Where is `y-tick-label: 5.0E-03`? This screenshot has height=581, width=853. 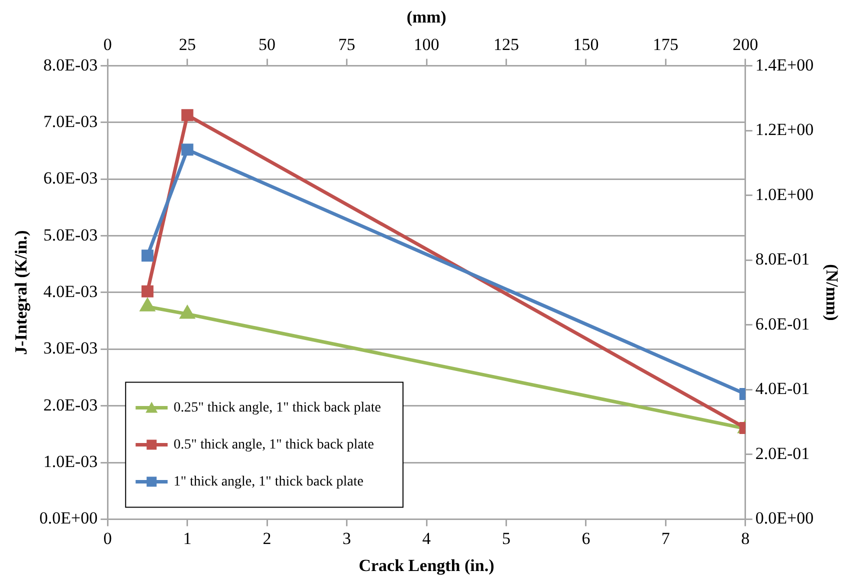
y-tick-label: 5.0E-03 is located at coordinates (70, 234).